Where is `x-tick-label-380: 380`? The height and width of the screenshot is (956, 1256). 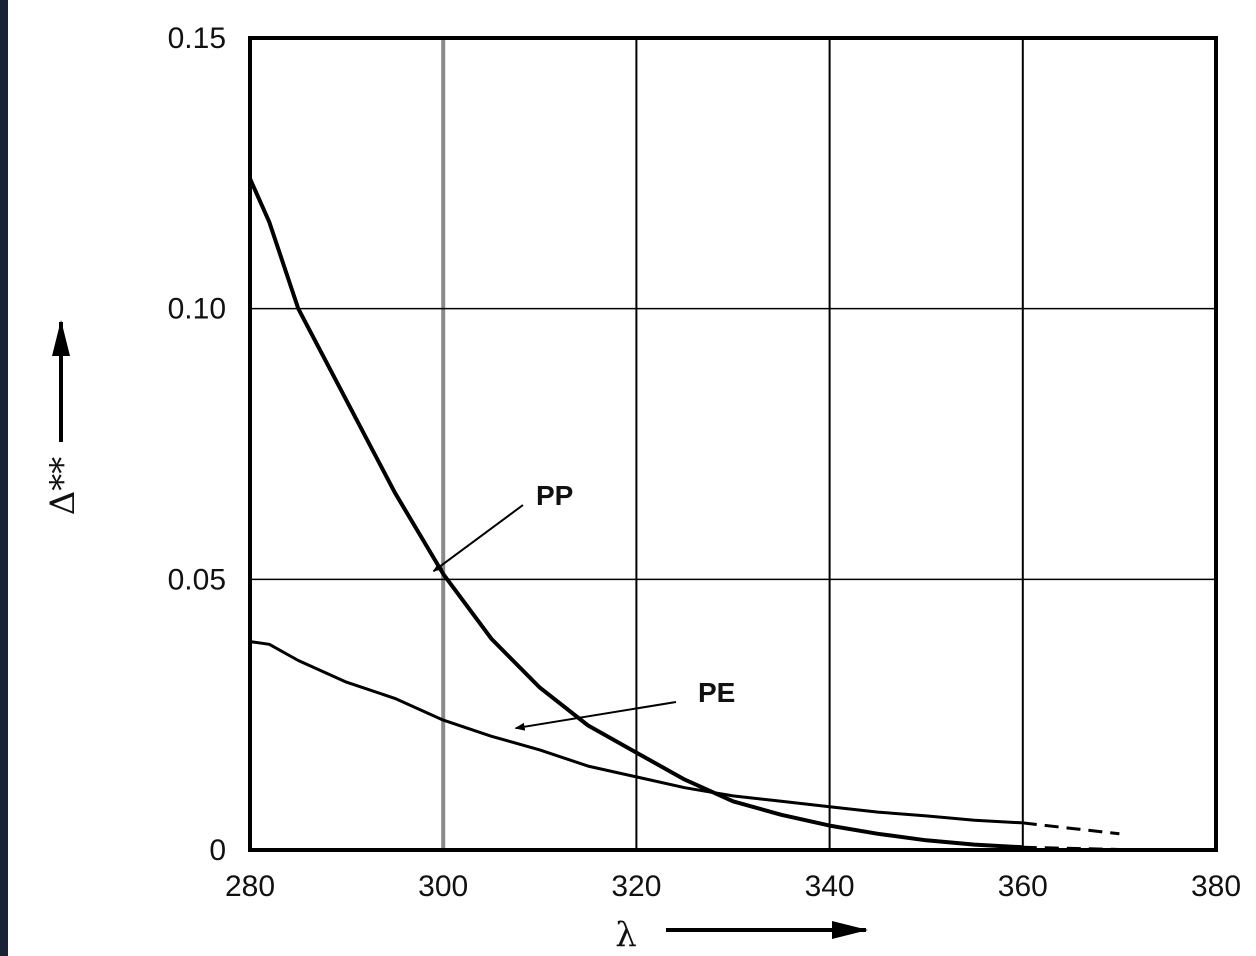 x-tick-label-380: 380 is located at coordinates (1216, 886).